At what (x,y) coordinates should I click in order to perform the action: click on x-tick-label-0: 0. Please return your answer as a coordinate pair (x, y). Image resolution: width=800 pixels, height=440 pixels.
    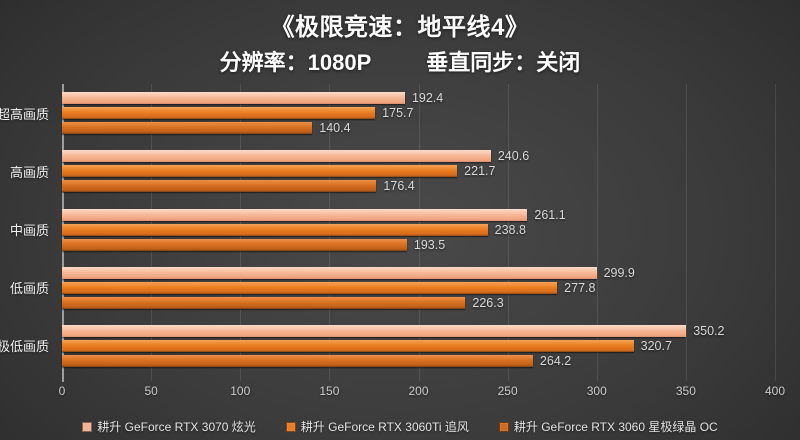
    Looking at the image, I should click on (62, 391).